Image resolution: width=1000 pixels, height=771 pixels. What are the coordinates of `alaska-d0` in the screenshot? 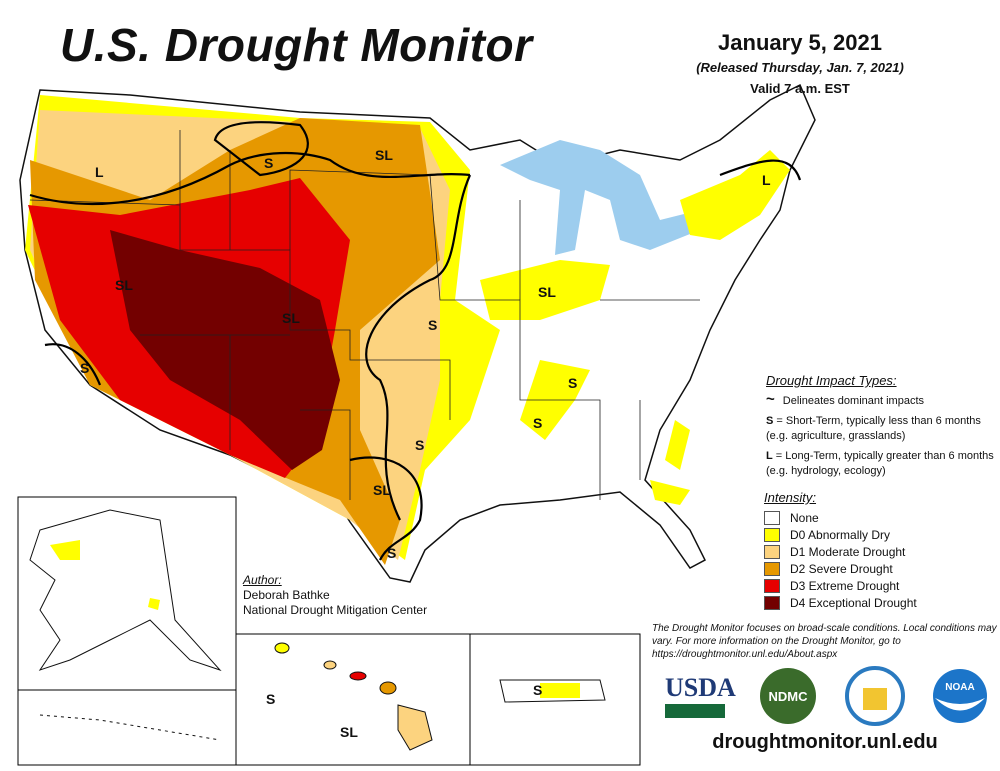 It's located at (65, 550).